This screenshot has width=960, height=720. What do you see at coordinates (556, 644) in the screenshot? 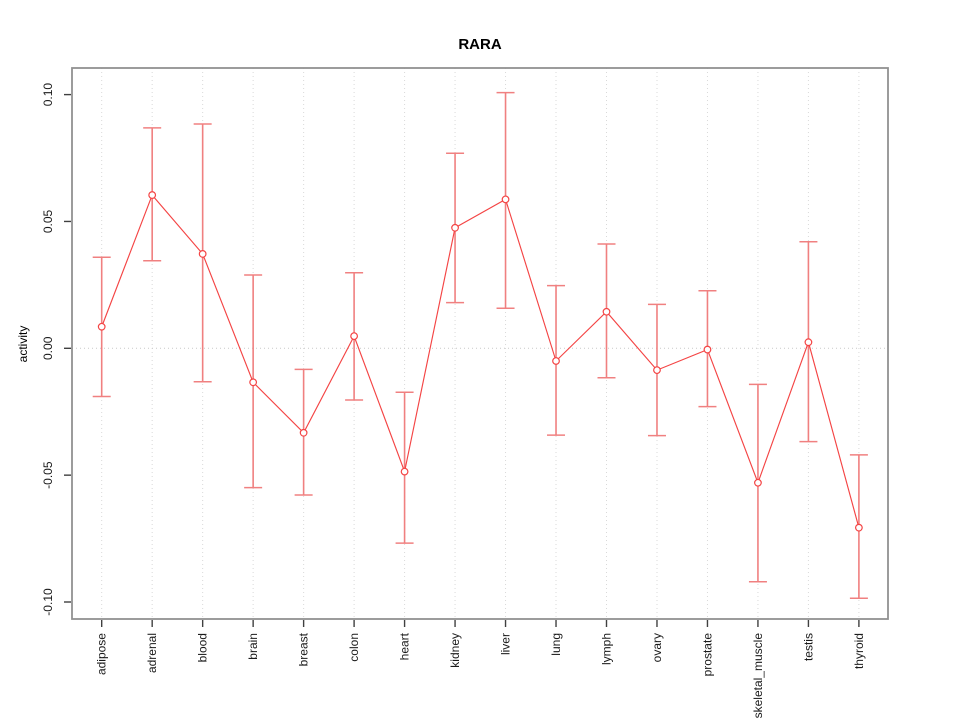
I see `x-tick-label: lung` at bounding box center [556, 644].